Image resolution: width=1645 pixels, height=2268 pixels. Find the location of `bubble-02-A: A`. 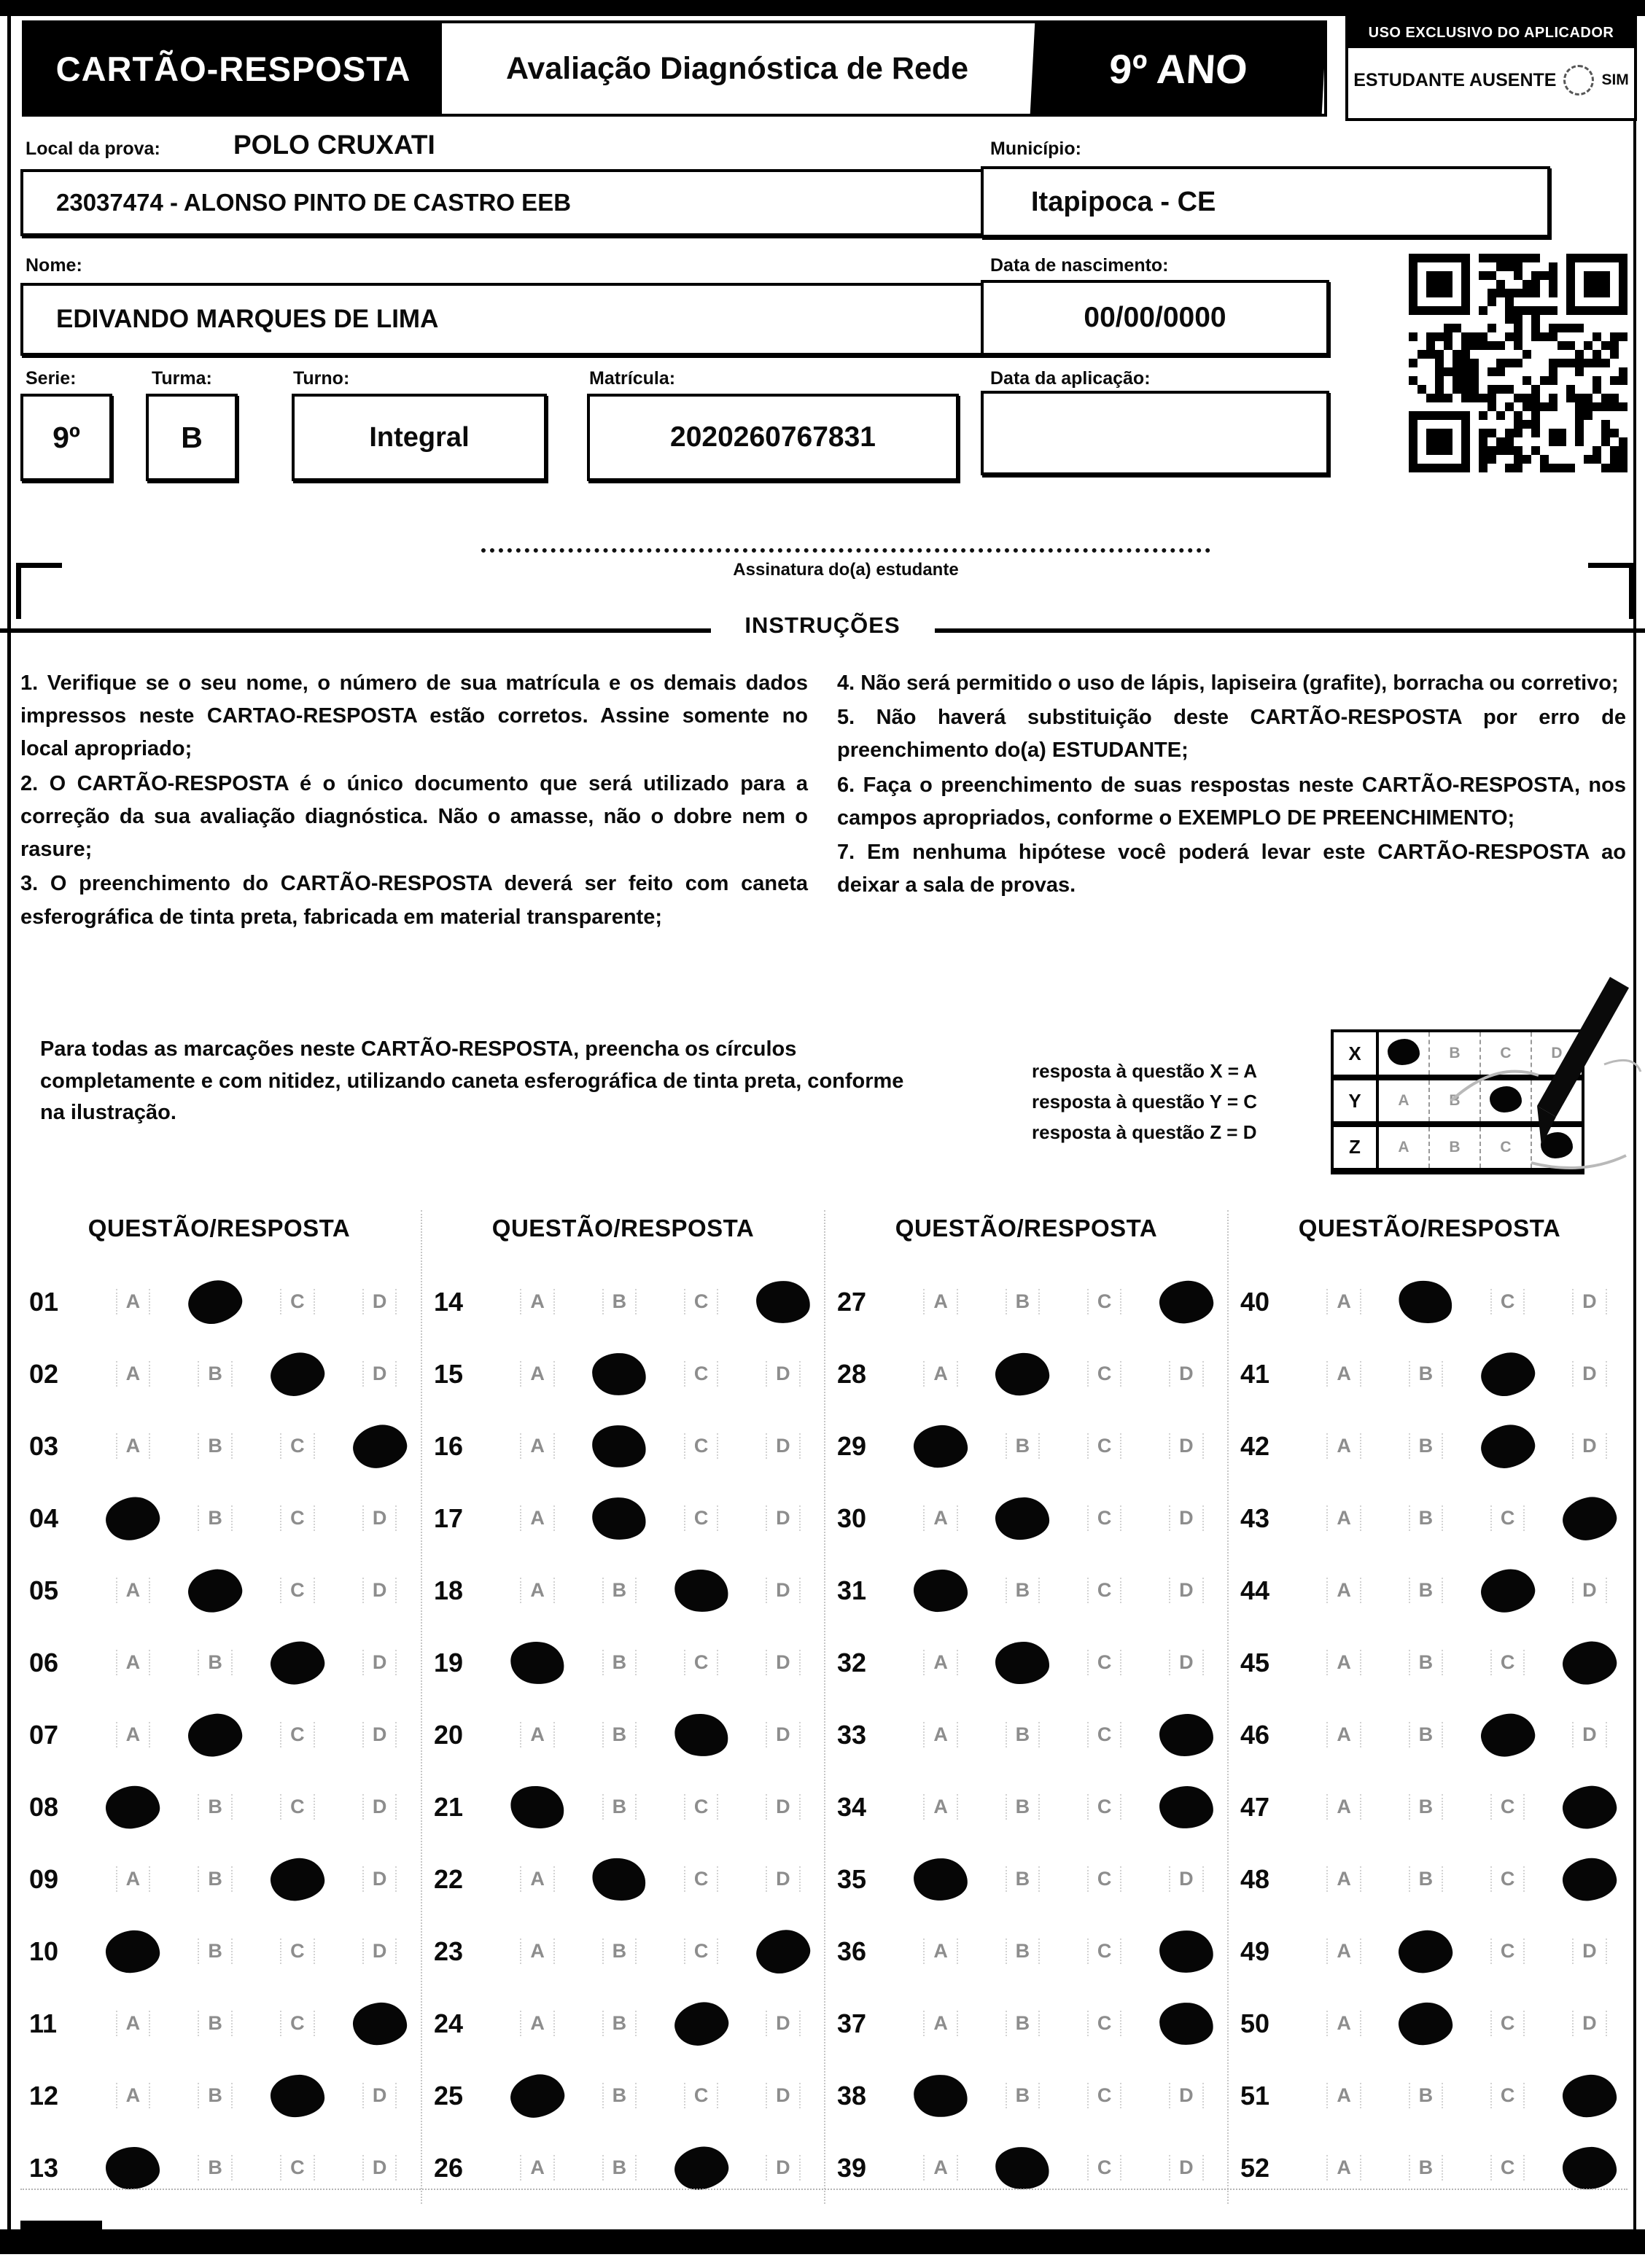

bubble-02-A: A is located at coordinates (133, 1374).